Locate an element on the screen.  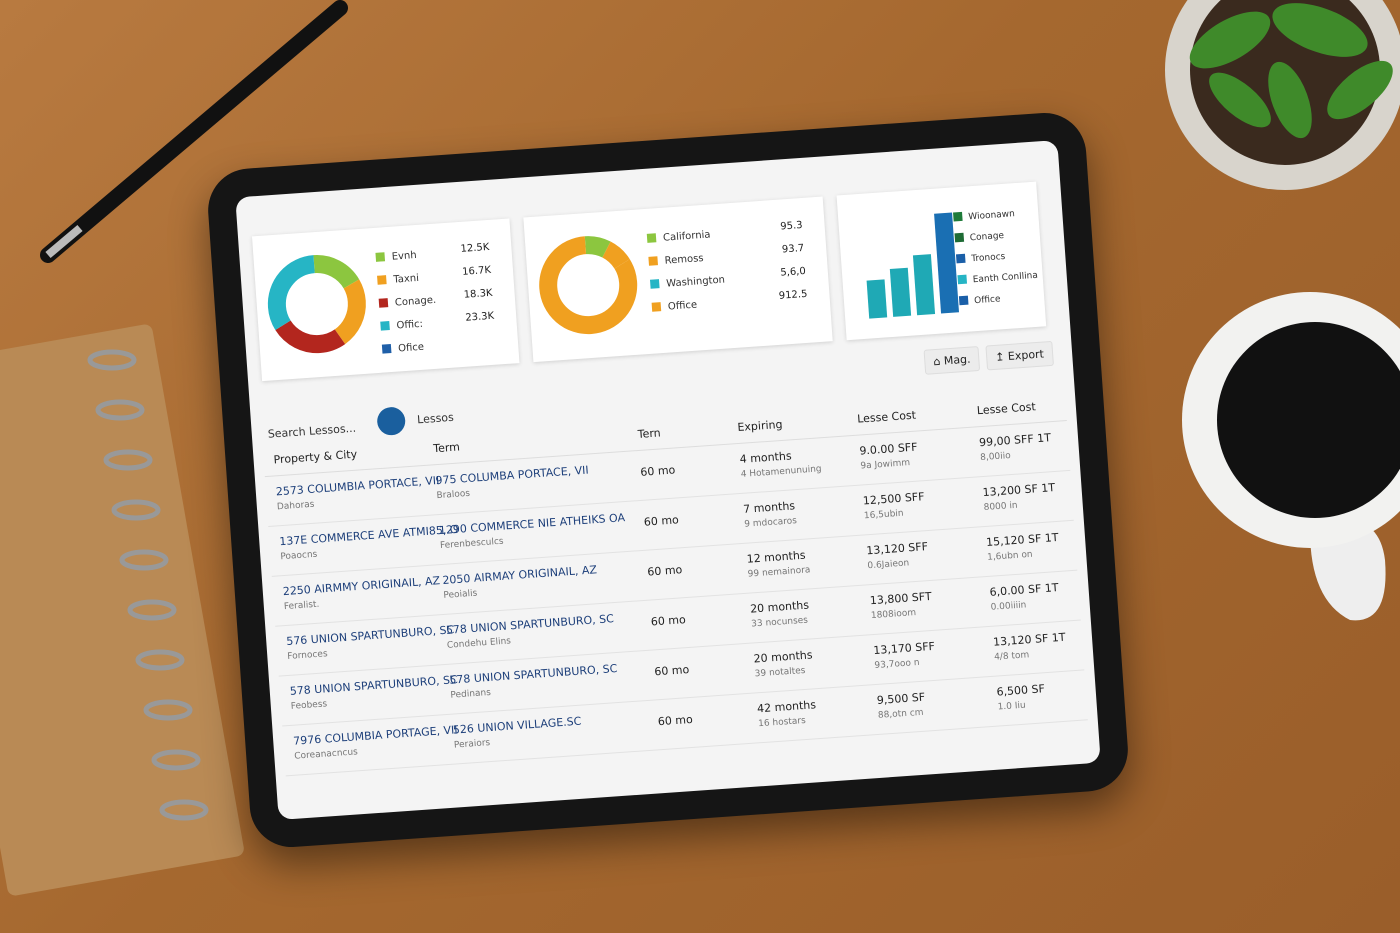
cell-main: 4 months is located at coordinates (766, 457).